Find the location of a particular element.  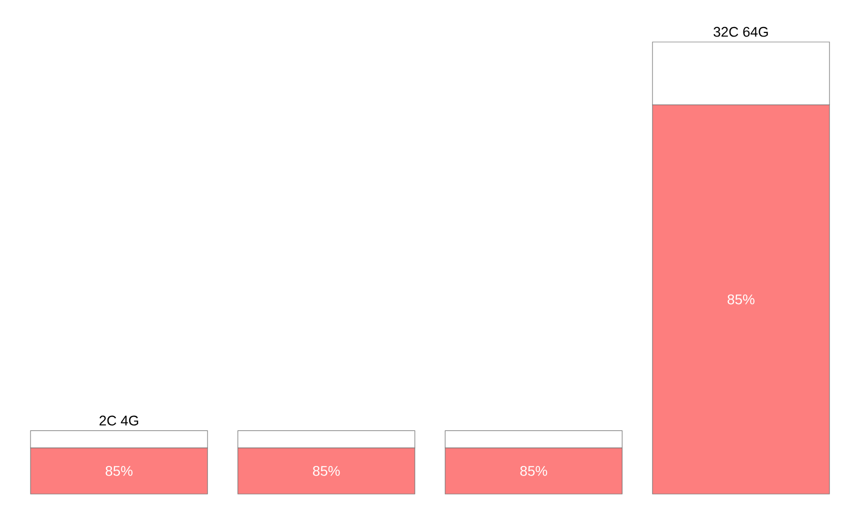

x-tick-label: 2C 4G is located at coordinates (119, 421).